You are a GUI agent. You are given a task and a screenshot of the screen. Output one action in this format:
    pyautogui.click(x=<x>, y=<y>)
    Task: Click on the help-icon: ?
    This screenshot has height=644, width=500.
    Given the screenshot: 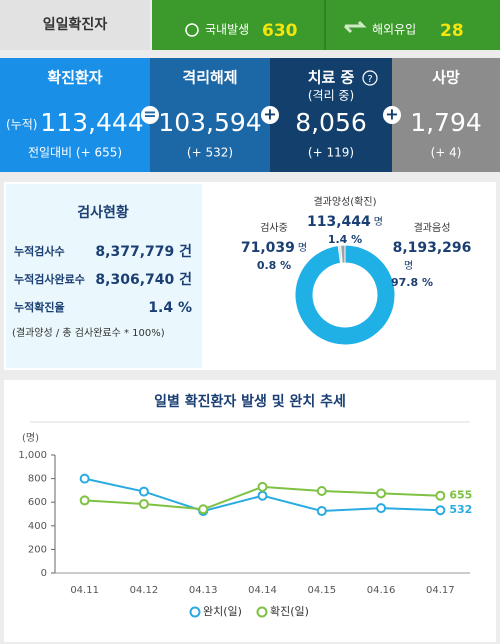 What is the action you would take?
    pyautogui.click(x=369, y=79)
    